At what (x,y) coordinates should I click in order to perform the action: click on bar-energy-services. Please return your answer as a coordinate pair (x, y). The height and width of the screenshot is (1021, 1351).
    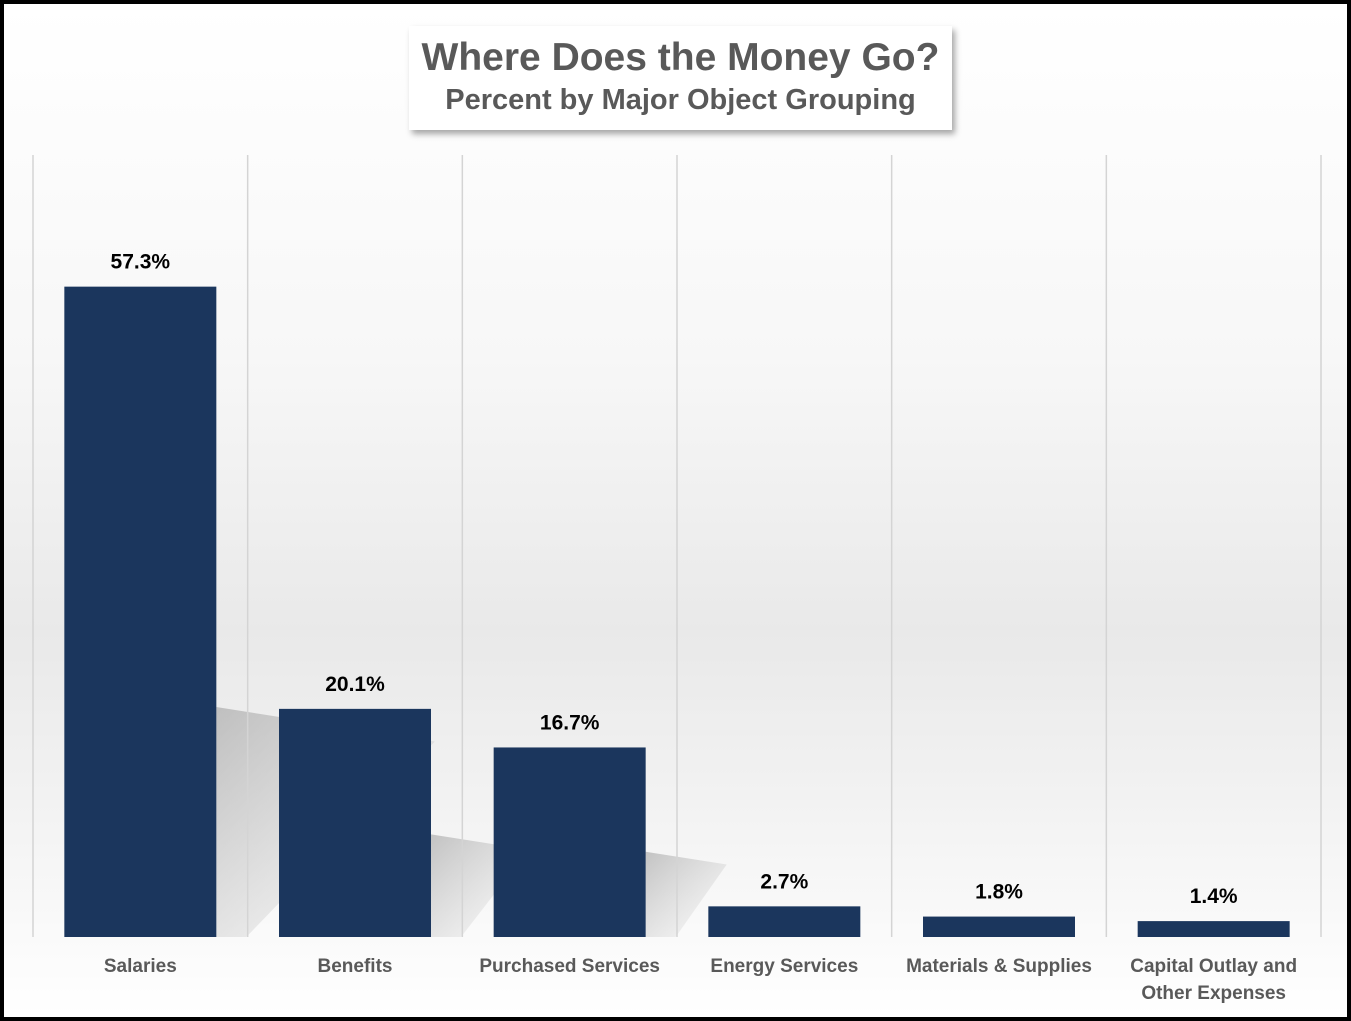
    Looking at the image, I should click on (784, 921).